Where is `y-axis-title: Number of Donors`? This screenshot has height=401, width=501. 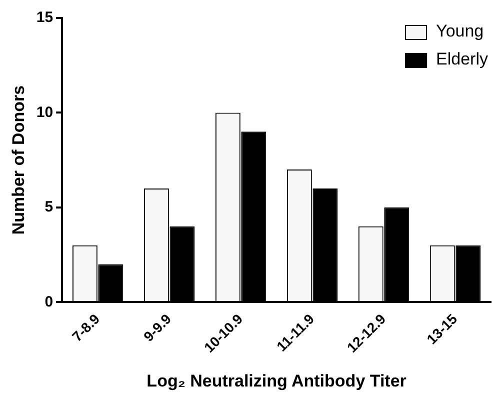 y-axis-title: Number of Donors is located at coordinates (18, 160).